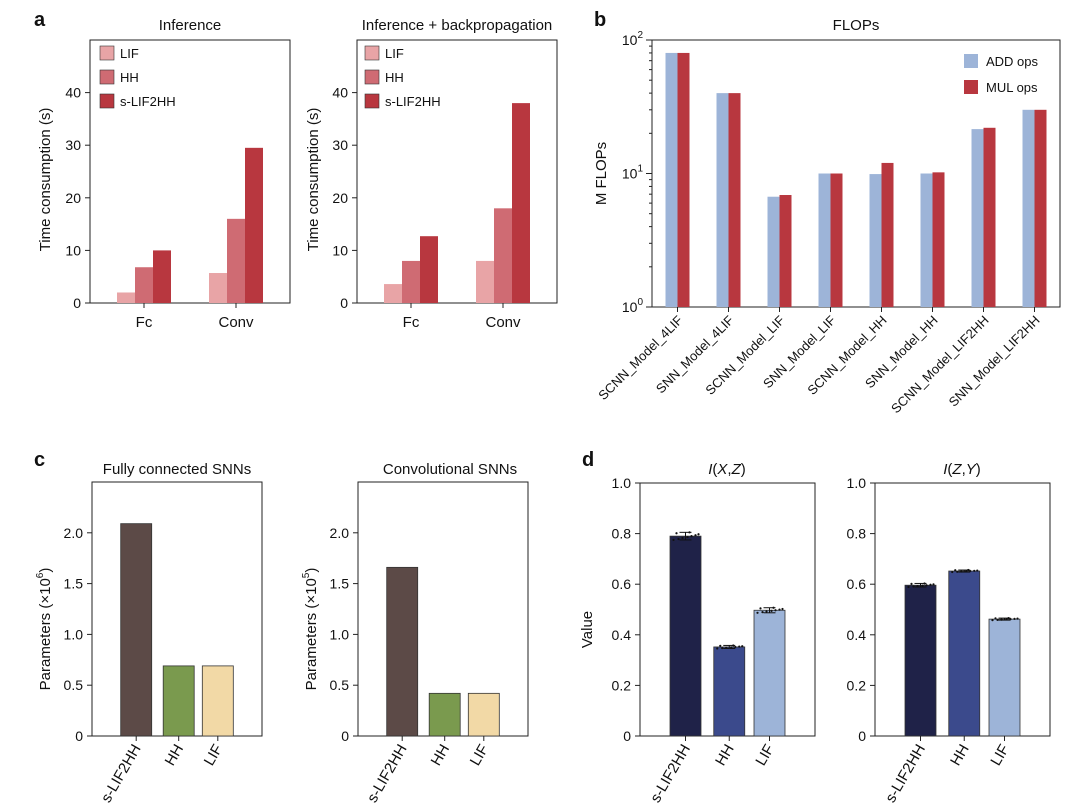 The width and height of the screenshot is (1080, 806). What do you see at coordinates (1012, 61) in the screenshot?
I see `legend-label: ADD ops` at bounding box center [1012, 61].